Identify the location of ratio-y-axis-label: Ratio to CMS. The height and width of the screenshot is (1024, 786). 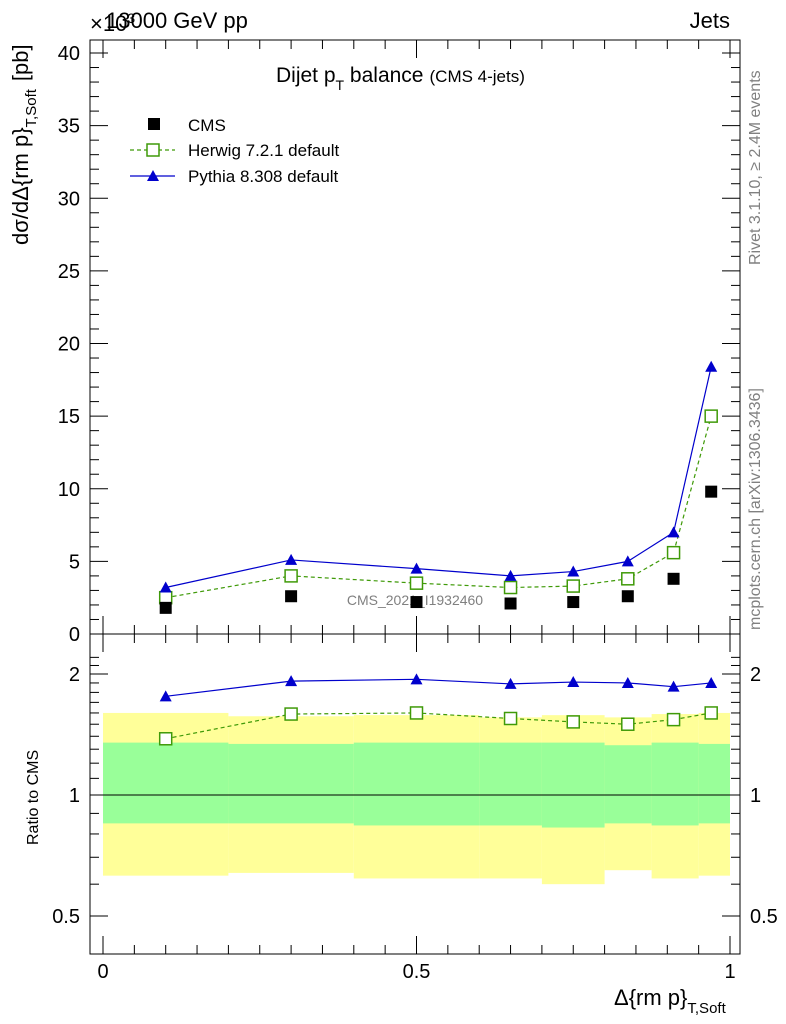
(33, 797).